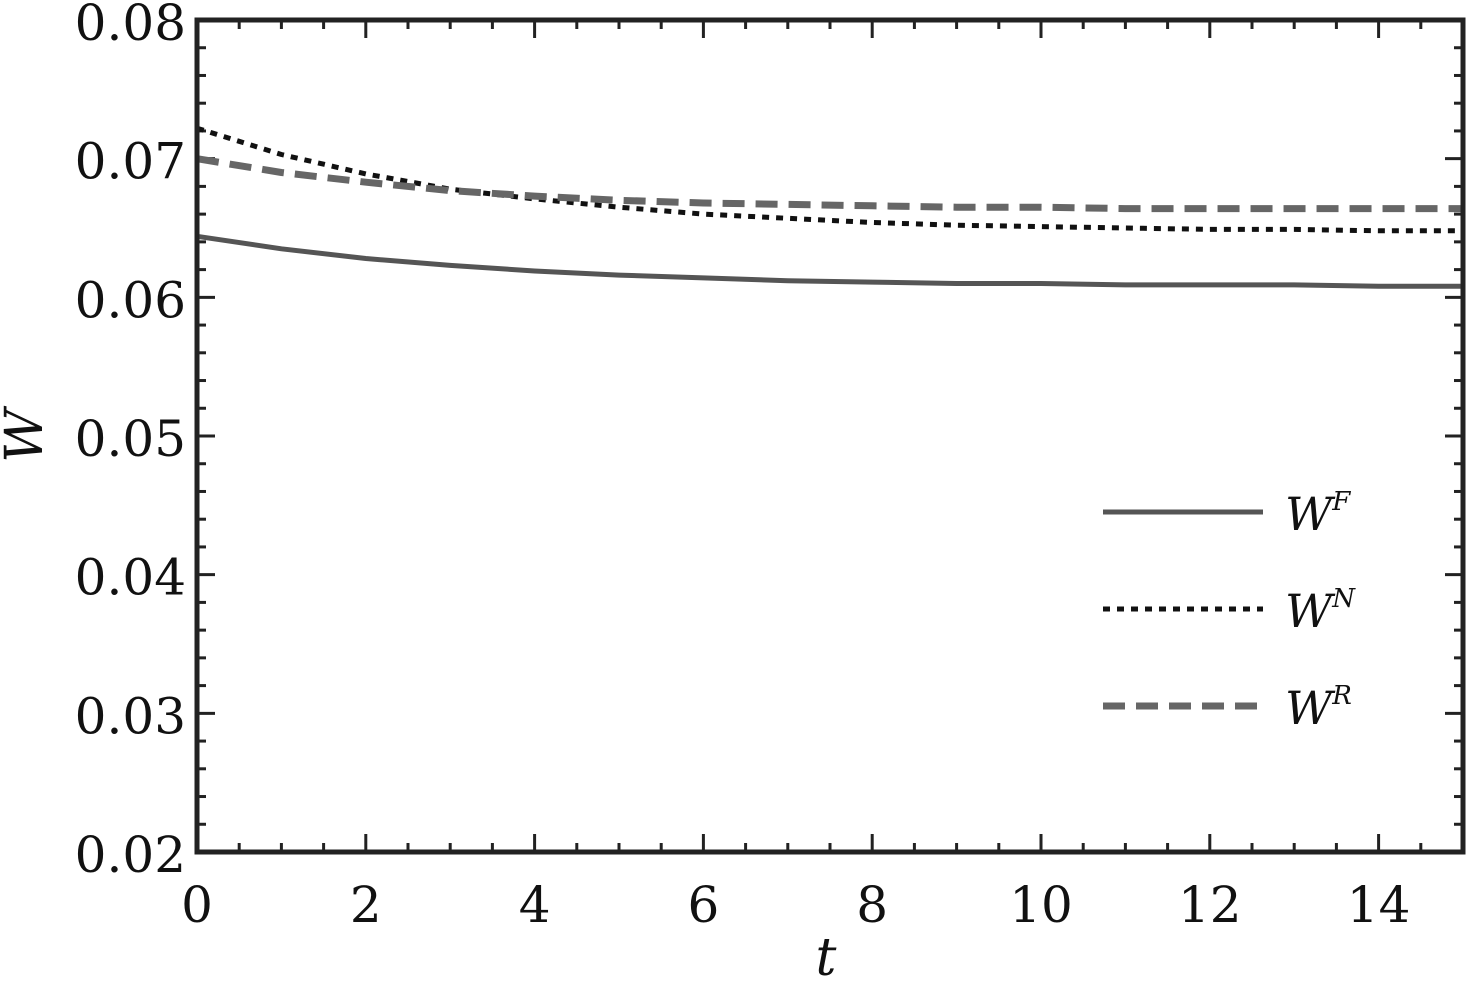 Image resolution: width=1468 pixels, height=981 pixels. What do you see at coordinates (826, 954) in the screenshot?
I see `x-axis-title: t` at bounding box center [826, 954].